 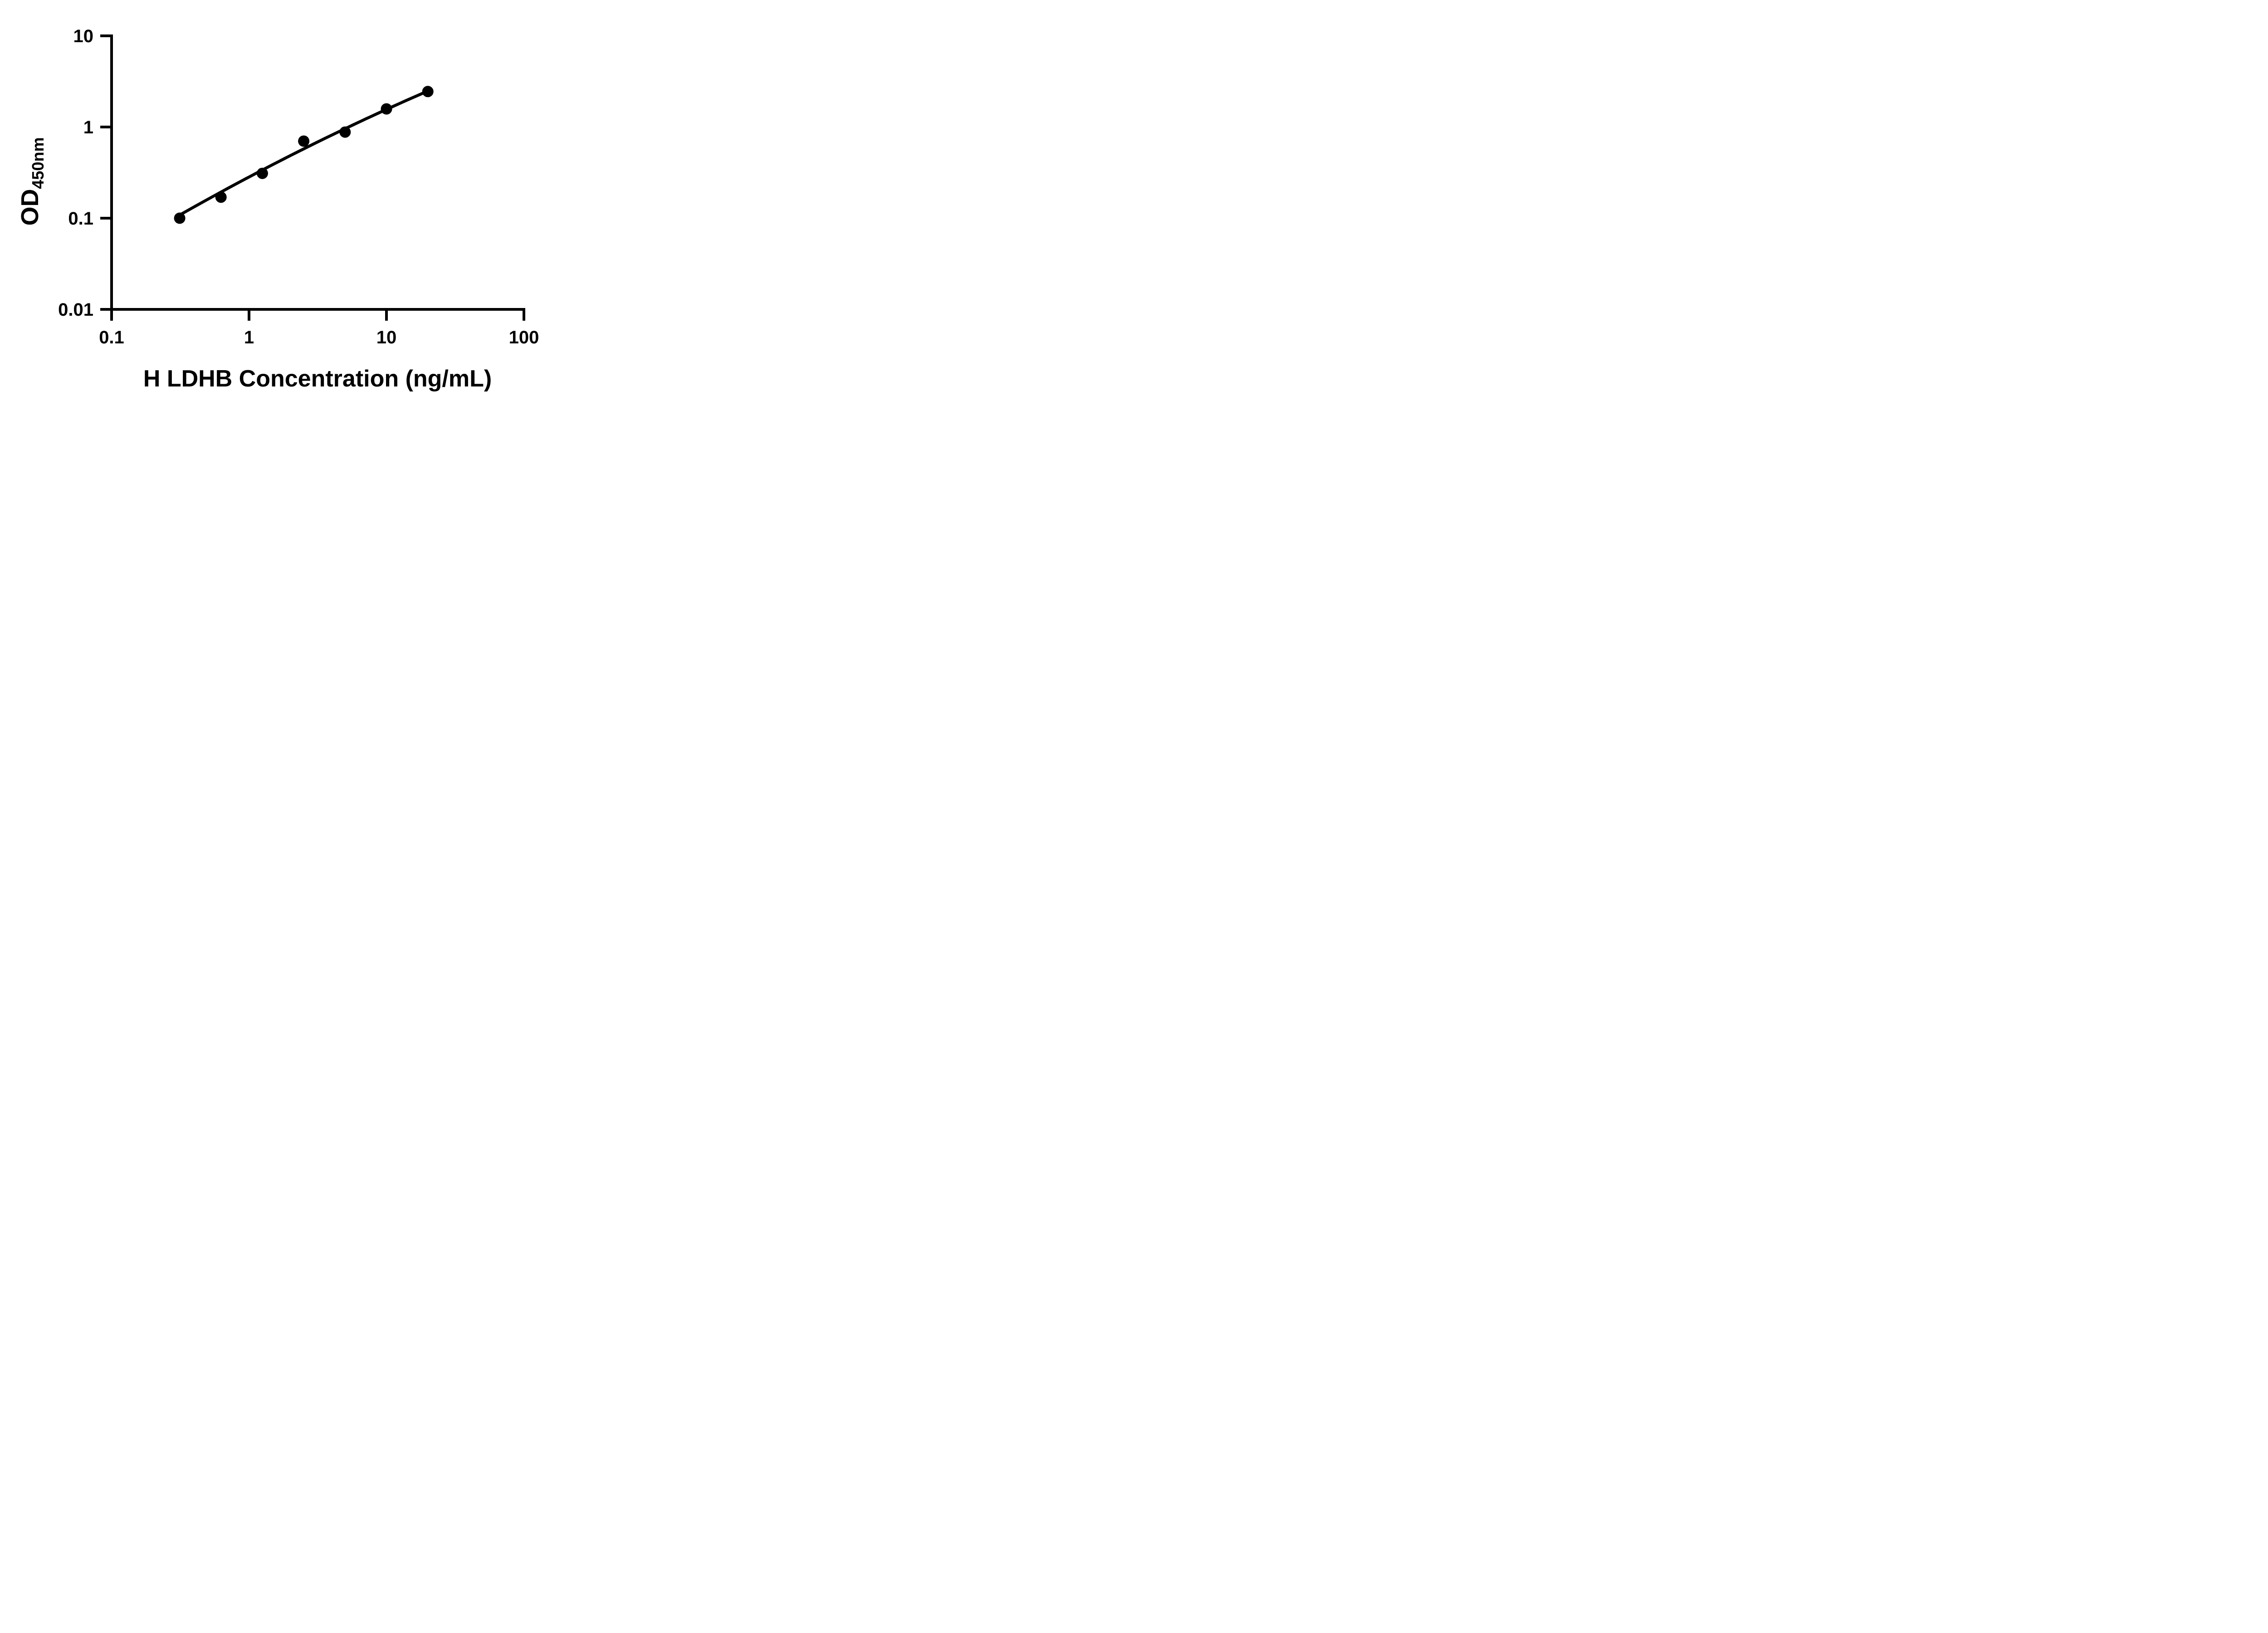 What do you see at coordinates (304, 155) in the screenshot?
I see `data-points-group` at bounding box center [304, 155].